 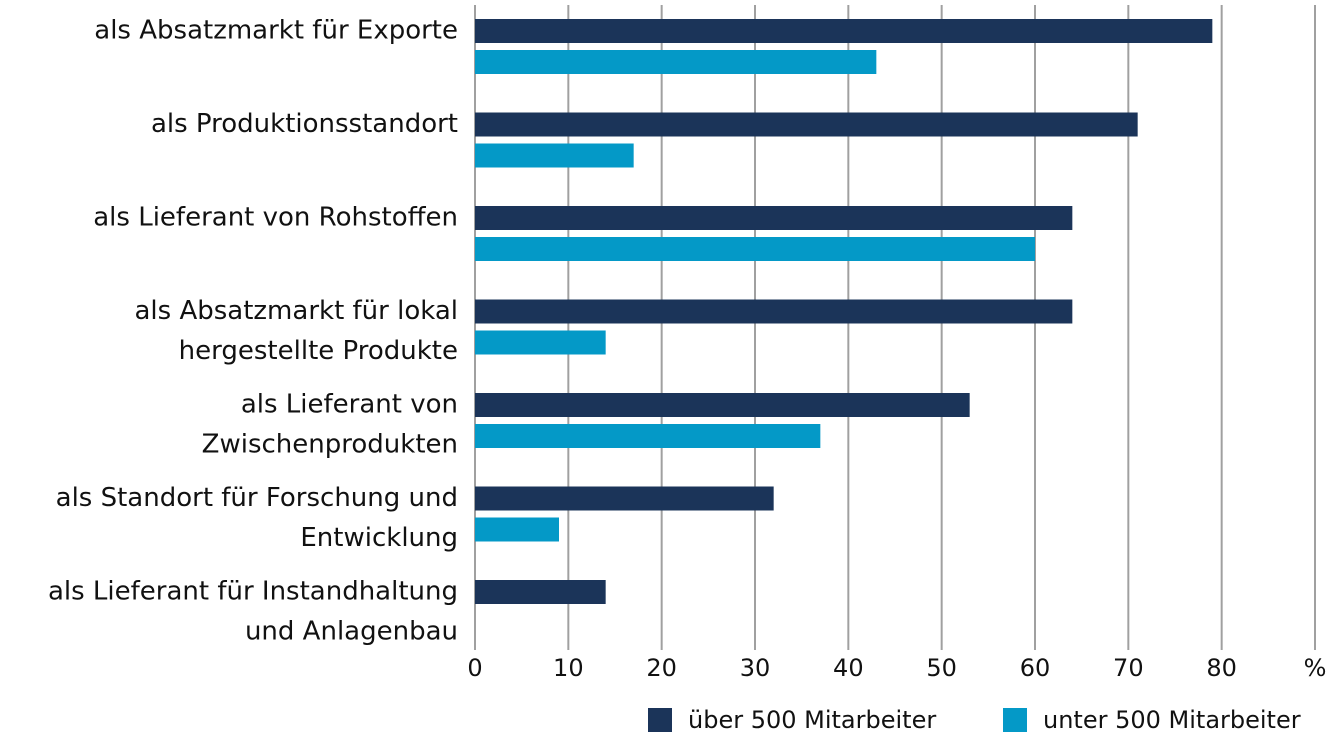 I want to click on x-tick-label: 80, so click(x=1221, y=668).